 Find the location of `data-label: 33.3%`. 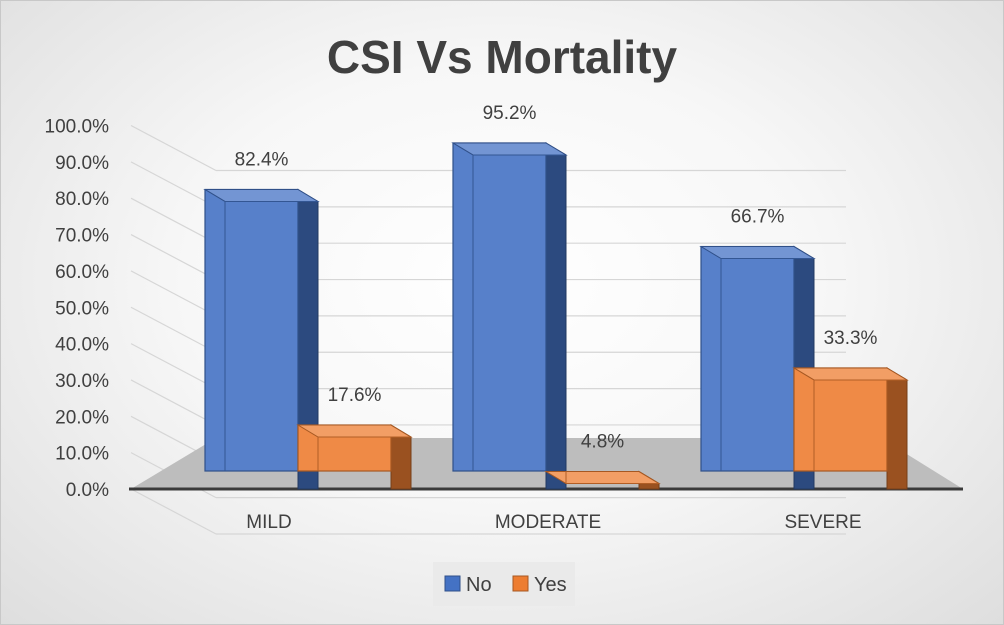

data-label: 33.3% is located at coordinates (851, 338).